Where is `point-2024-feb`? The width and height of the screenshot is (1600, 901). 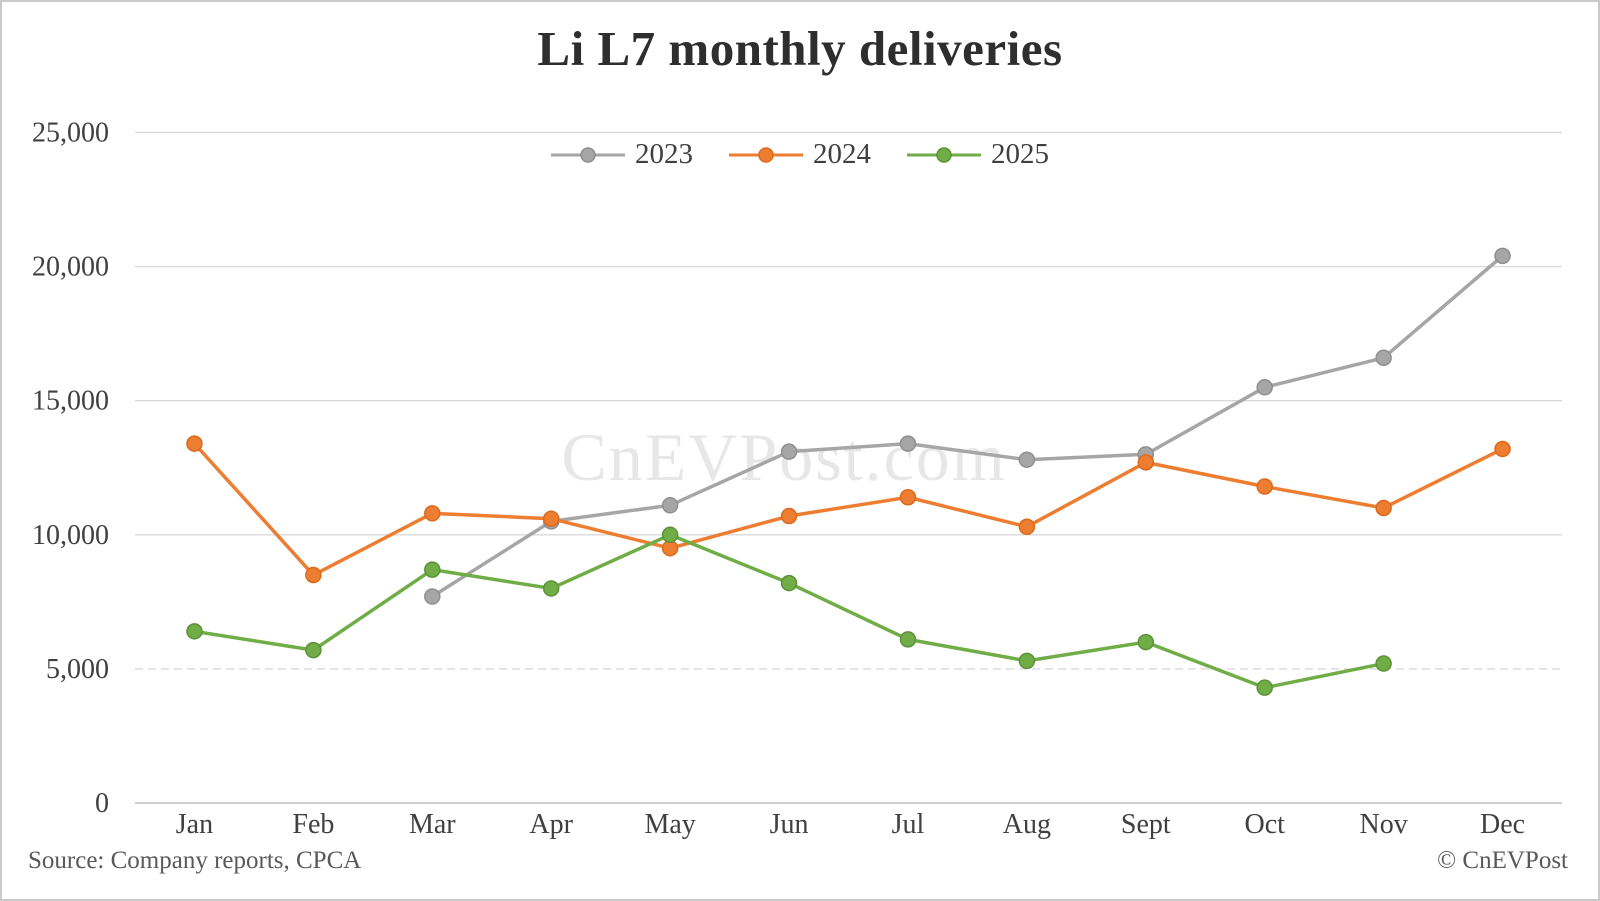
point-2024-feb is located at coordinates (313, 575).